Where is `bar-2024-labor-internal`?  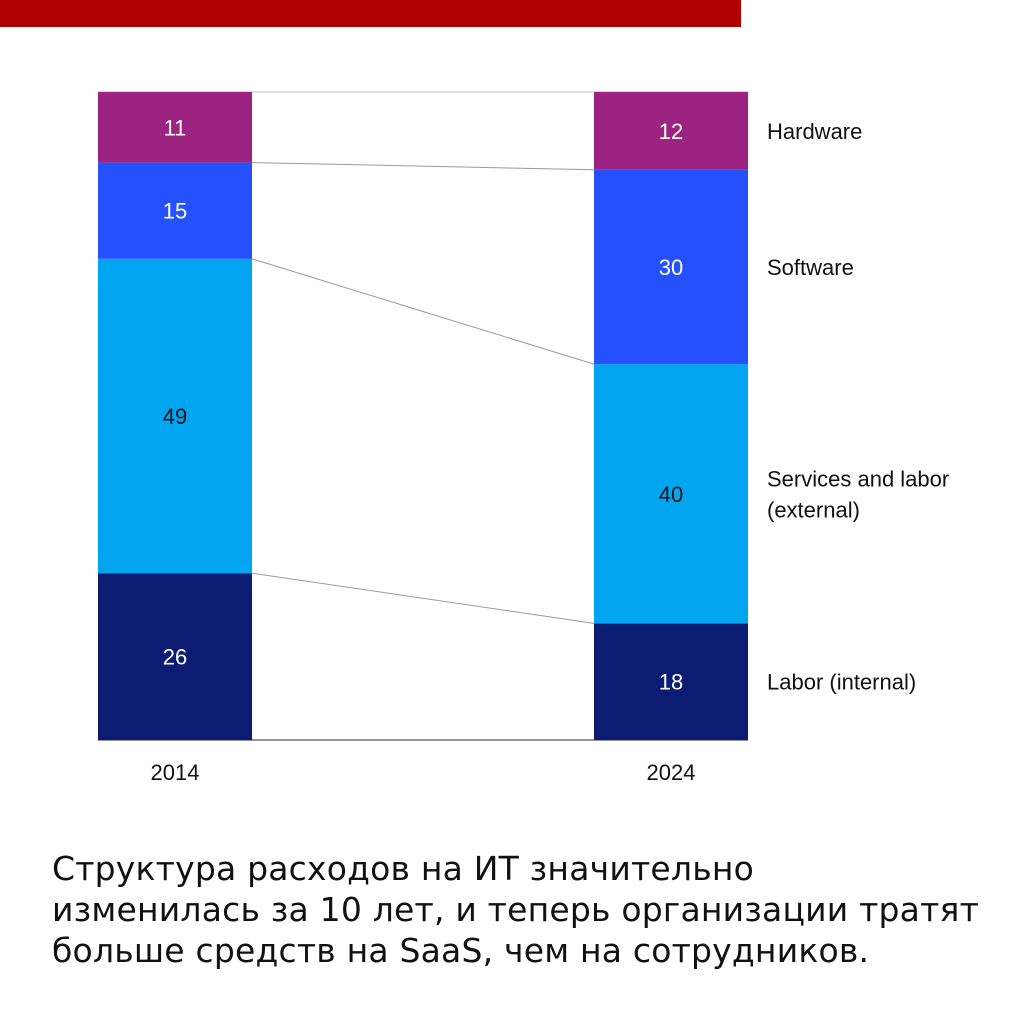 bar-2024-labor-internal is located at coordinates (671, 681).